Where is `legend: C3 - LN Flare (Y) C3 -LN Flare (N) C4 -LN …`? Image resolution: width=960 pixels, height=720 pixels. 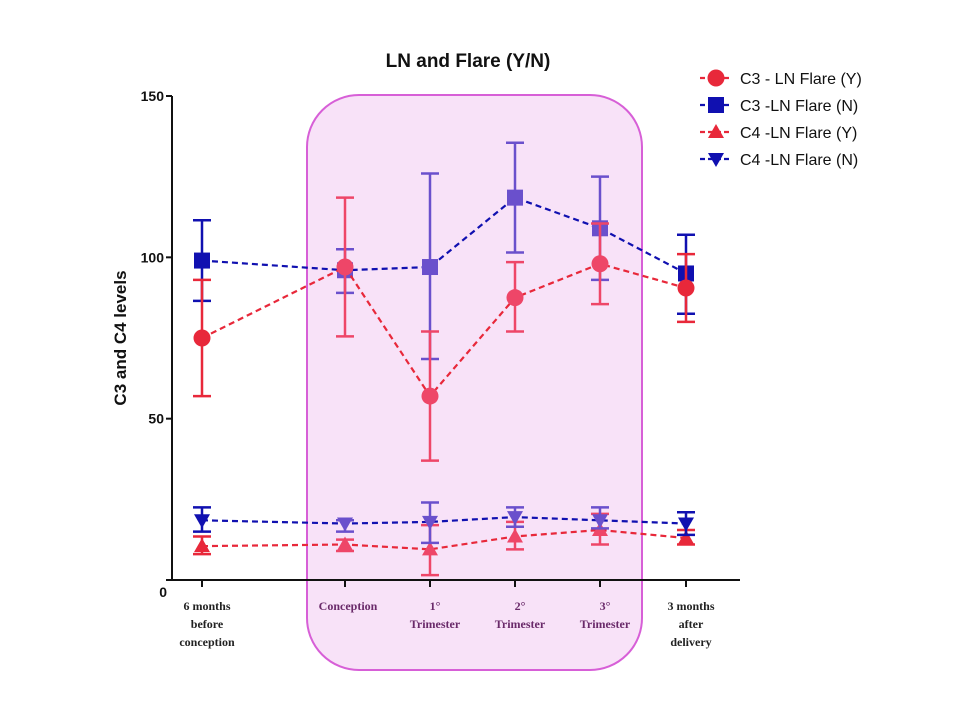
legend: C3 - LN Flare (Y) C3 -LN Flare (N) C4 -LN … is located at coordinates (781, 119).